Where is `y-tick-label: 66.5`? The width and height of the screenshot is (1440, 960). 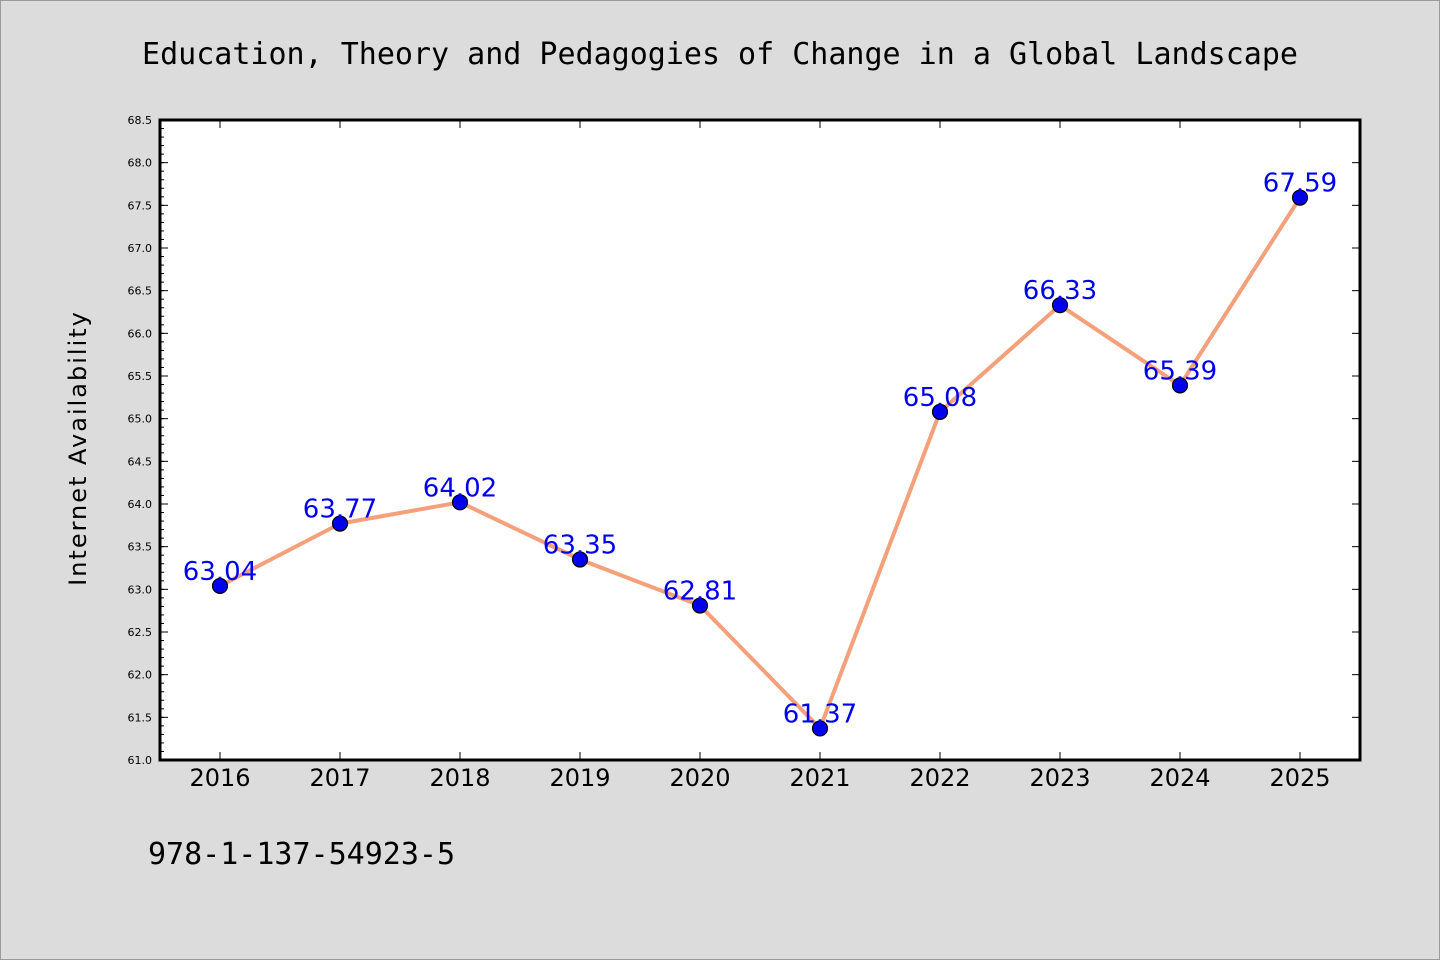
y-tick-label: 66.5 is located at coordinates (140, 291).